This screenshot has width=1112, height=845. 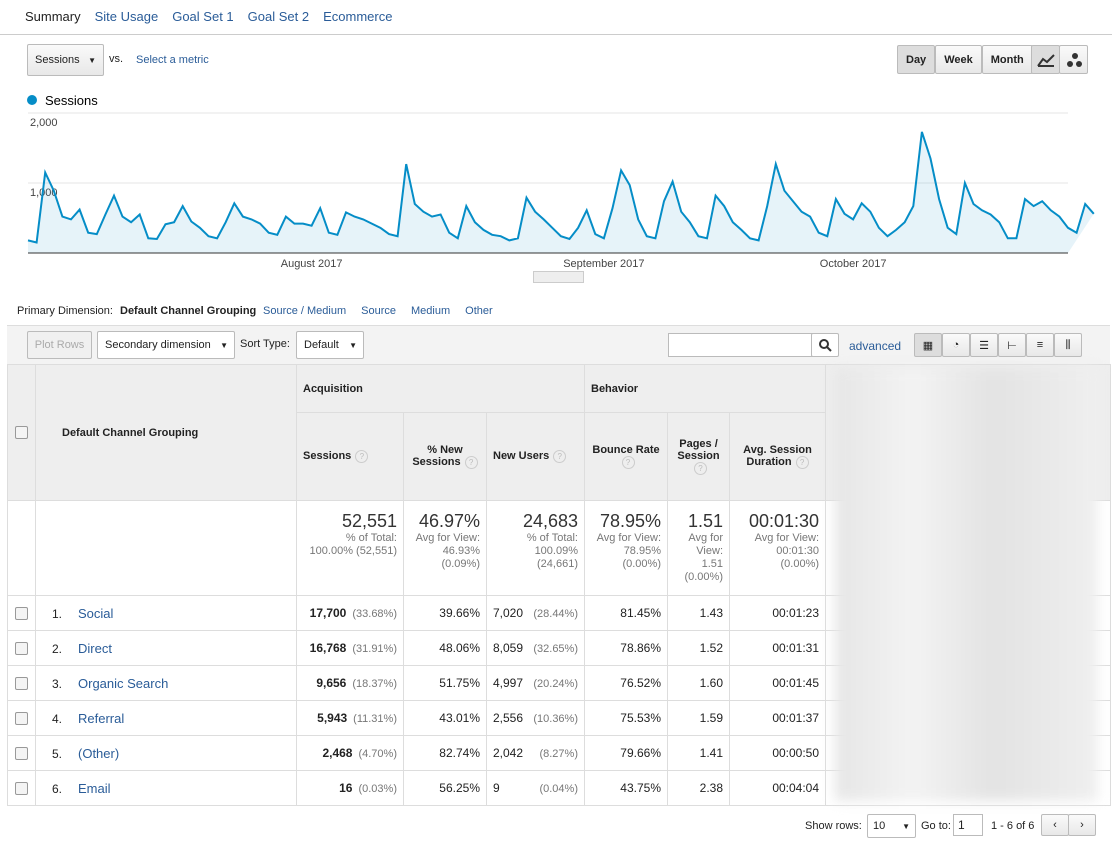 I want to click on dimension-option: Source / Medium, so click(x=305, y=311).